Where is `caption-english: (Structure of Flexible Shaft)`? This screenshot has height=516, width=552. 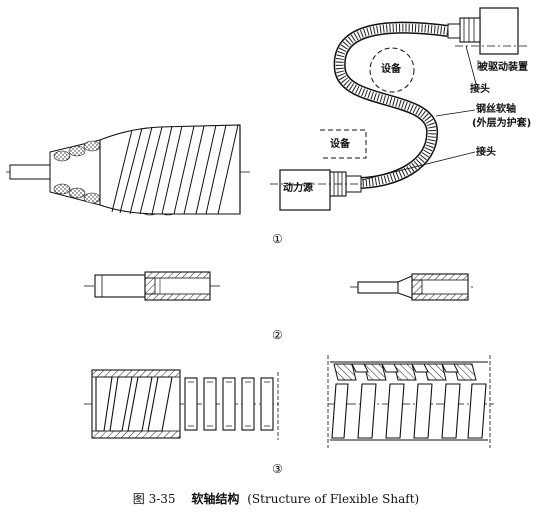
caption-english: (Structure of Flexible Shaft) is located at coordinates (333, 499).